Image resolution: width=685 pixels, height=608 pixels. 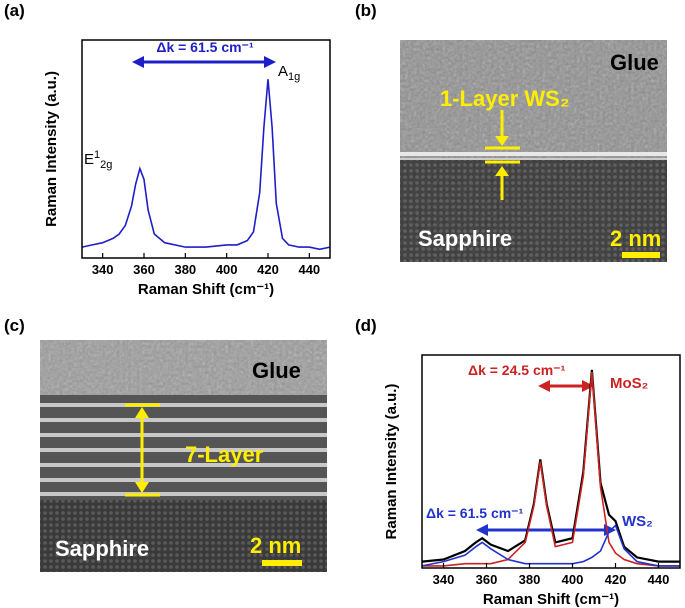 What do you see at coordinates (14, 325) in the screenshot?
I see `panel-label: (c)` at bounding box center [14, 325].